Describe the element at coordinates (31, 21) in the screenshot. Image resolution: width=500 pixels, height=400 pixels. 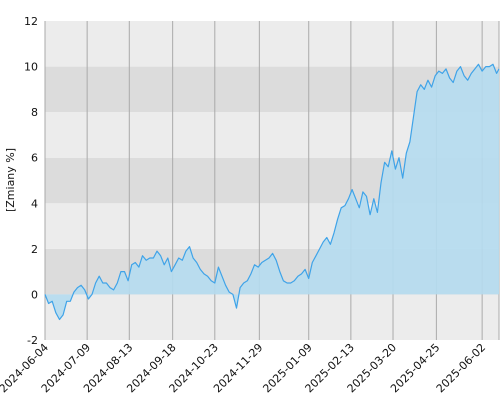
I see `y-tick-label: 12` at that location.